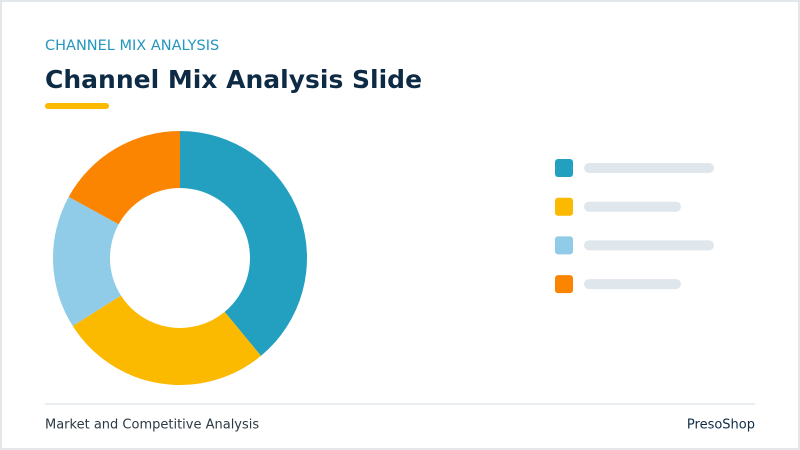 The height and width of the screenshot is (450, 800). Describe the element at coordinates (721, 425) in the screenshot. I see `footer-right: PresoShop` at that location.